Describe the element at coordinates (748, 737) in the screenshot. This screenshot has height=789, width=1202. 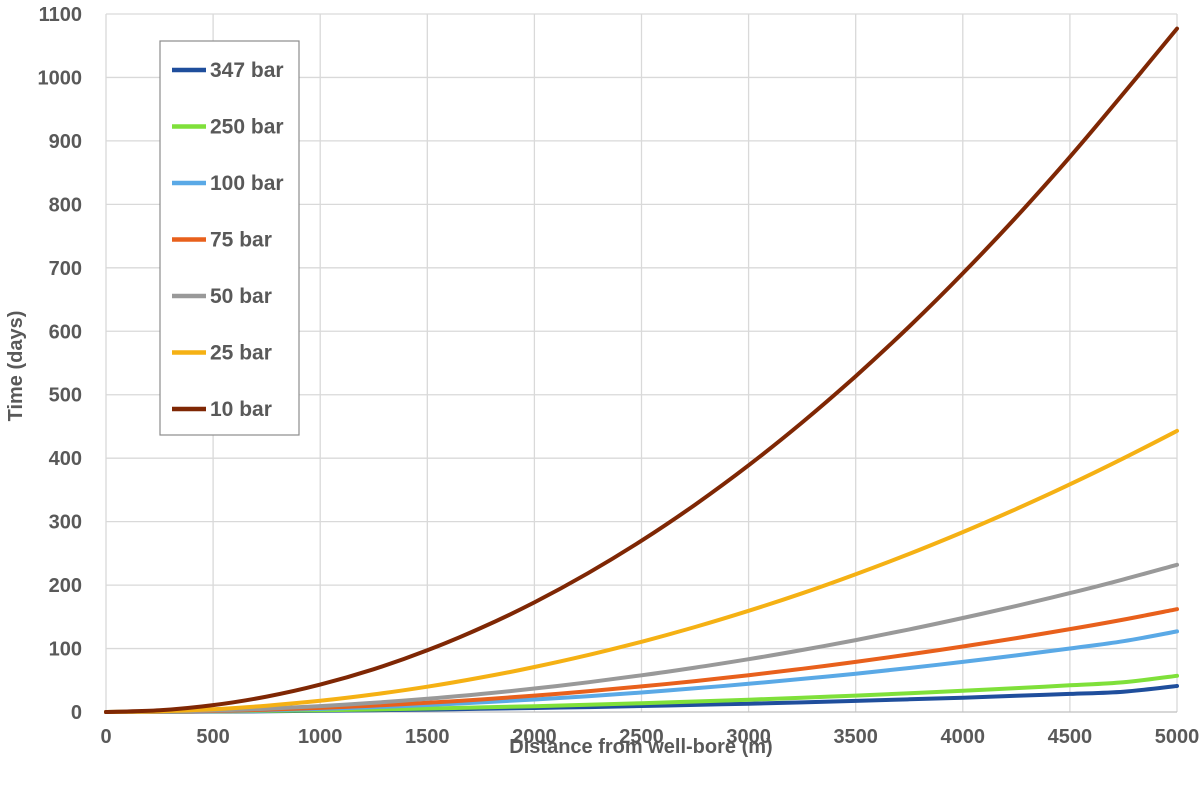
I see `x-tick-label-3000: 3000` at that location.